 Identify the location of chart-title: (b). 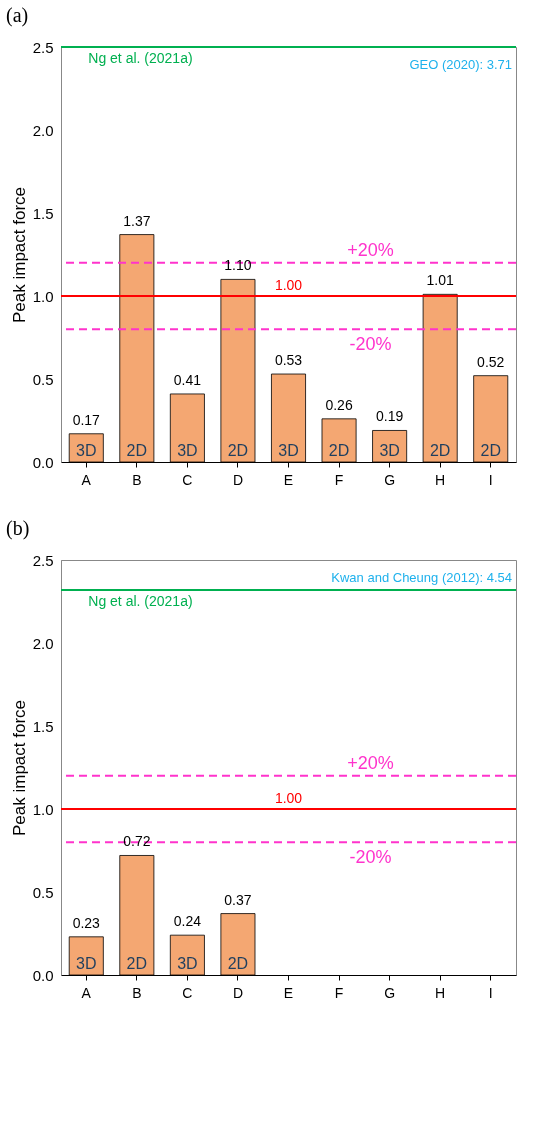
(18, 528).